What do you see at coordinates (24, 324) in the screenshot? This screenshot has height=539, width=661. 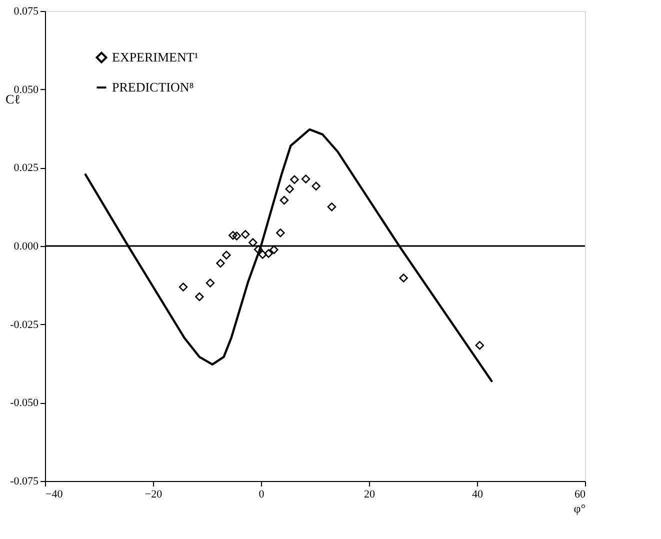 I see `y-tick-label: -0.025` at bounding box center [24, 324].